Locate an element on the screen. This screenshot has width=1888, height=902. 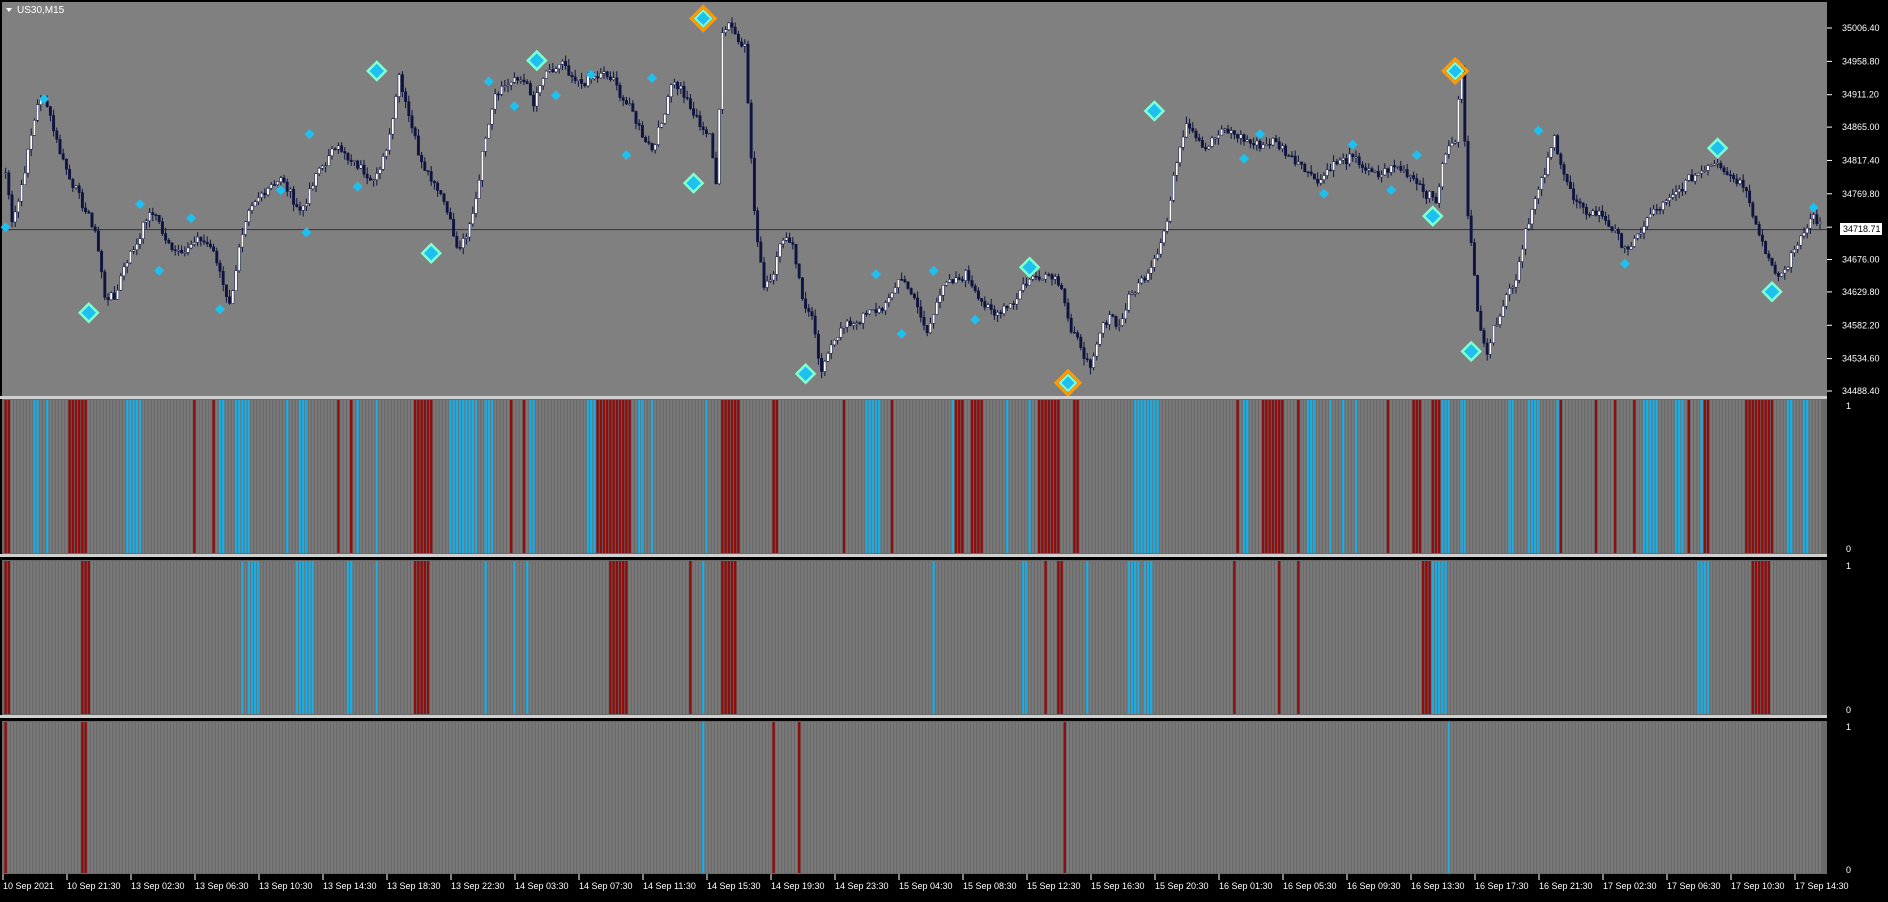
triangle-down-icon is located at coordinates (9, 10).